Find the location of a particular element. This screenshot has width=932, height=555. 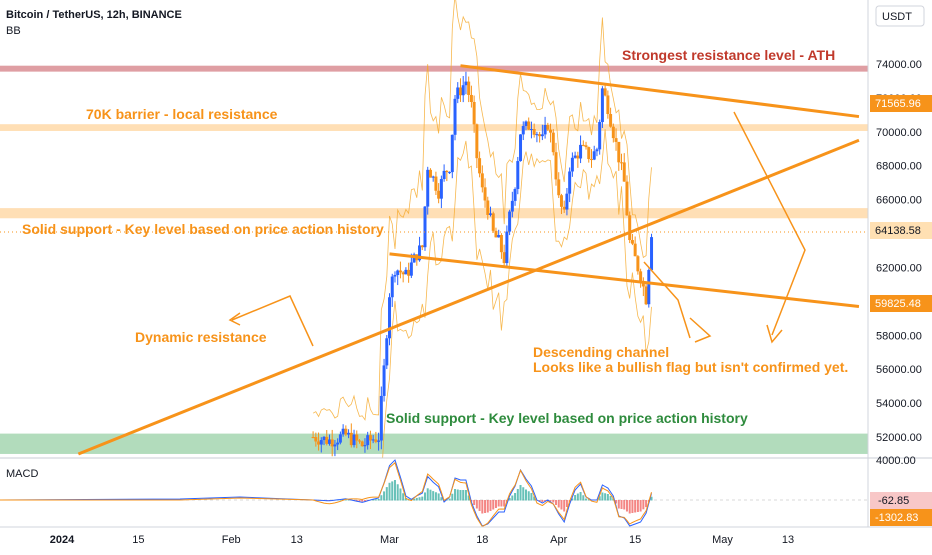

currency-button-label: USDT is located at coordinates (897, 17).